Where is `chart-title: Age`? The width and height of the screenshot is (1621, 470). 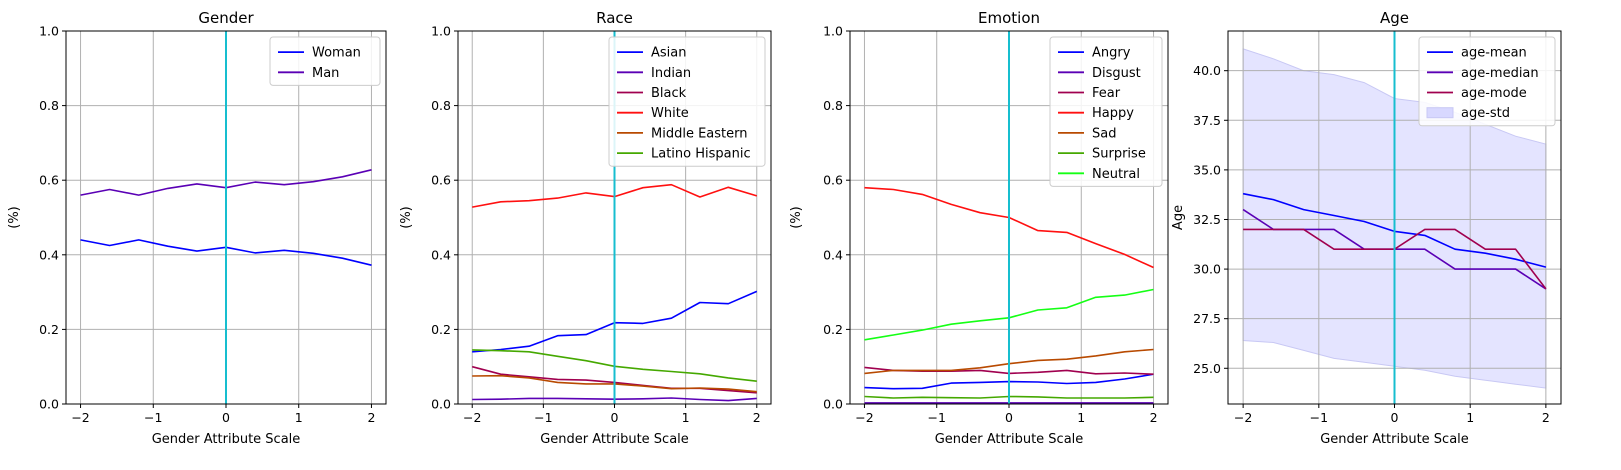 chart-title: Age is located at coordinates (1394, 18).